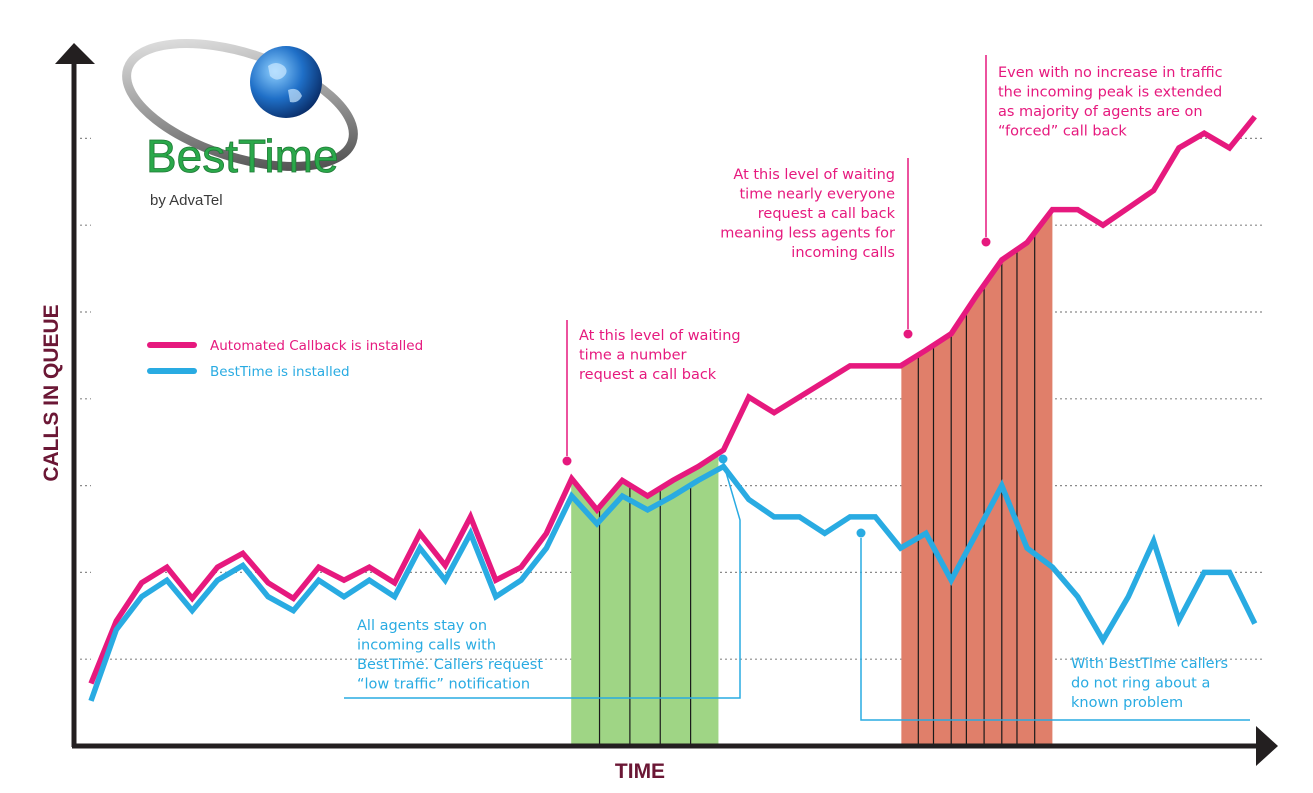 Image resolution: width=1313 pixels, height=793 pixels. I want to click on leader-ann5-line, so click(1055, 629).